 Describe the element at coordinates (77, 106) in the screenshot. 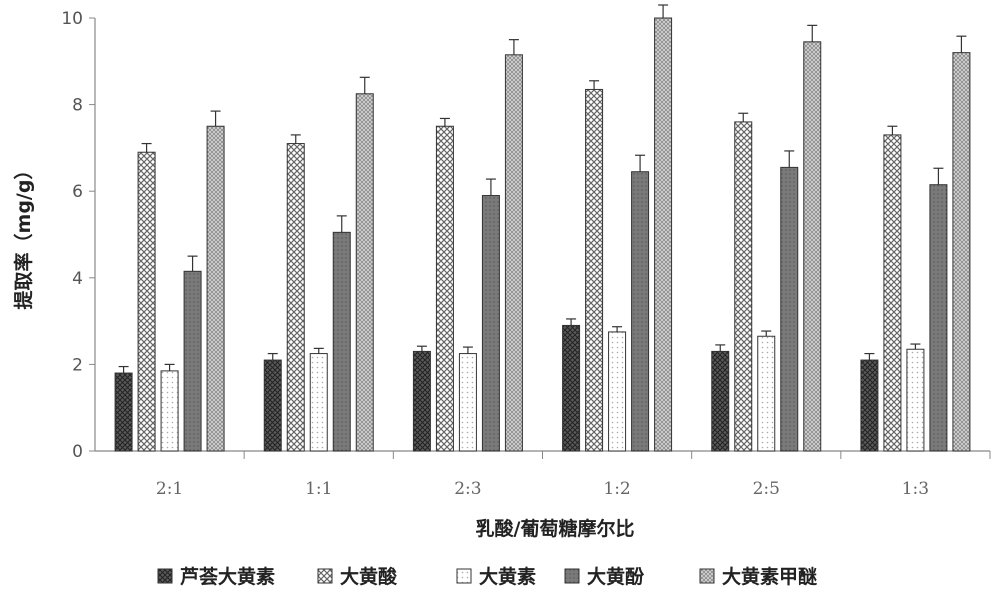

I see `y-tick-label: 8` at that location.